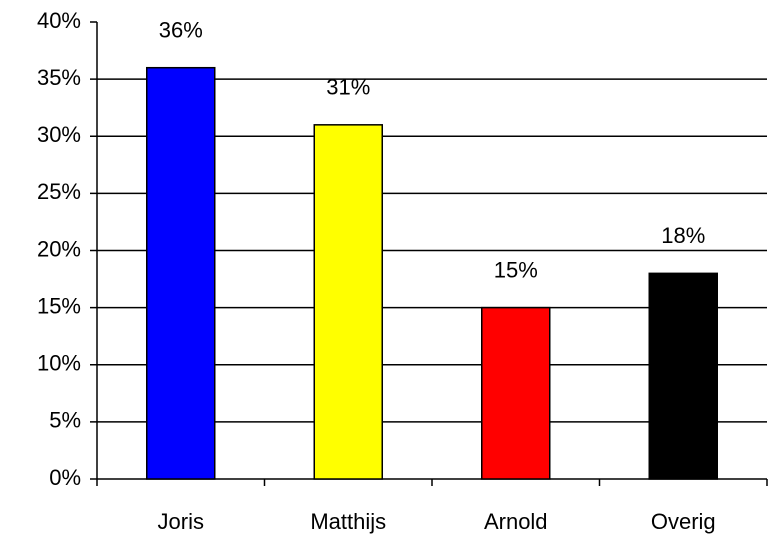 This screenshot has height=537, width=768. I want to click on y-tick-label: 35%, so click(59, 77).